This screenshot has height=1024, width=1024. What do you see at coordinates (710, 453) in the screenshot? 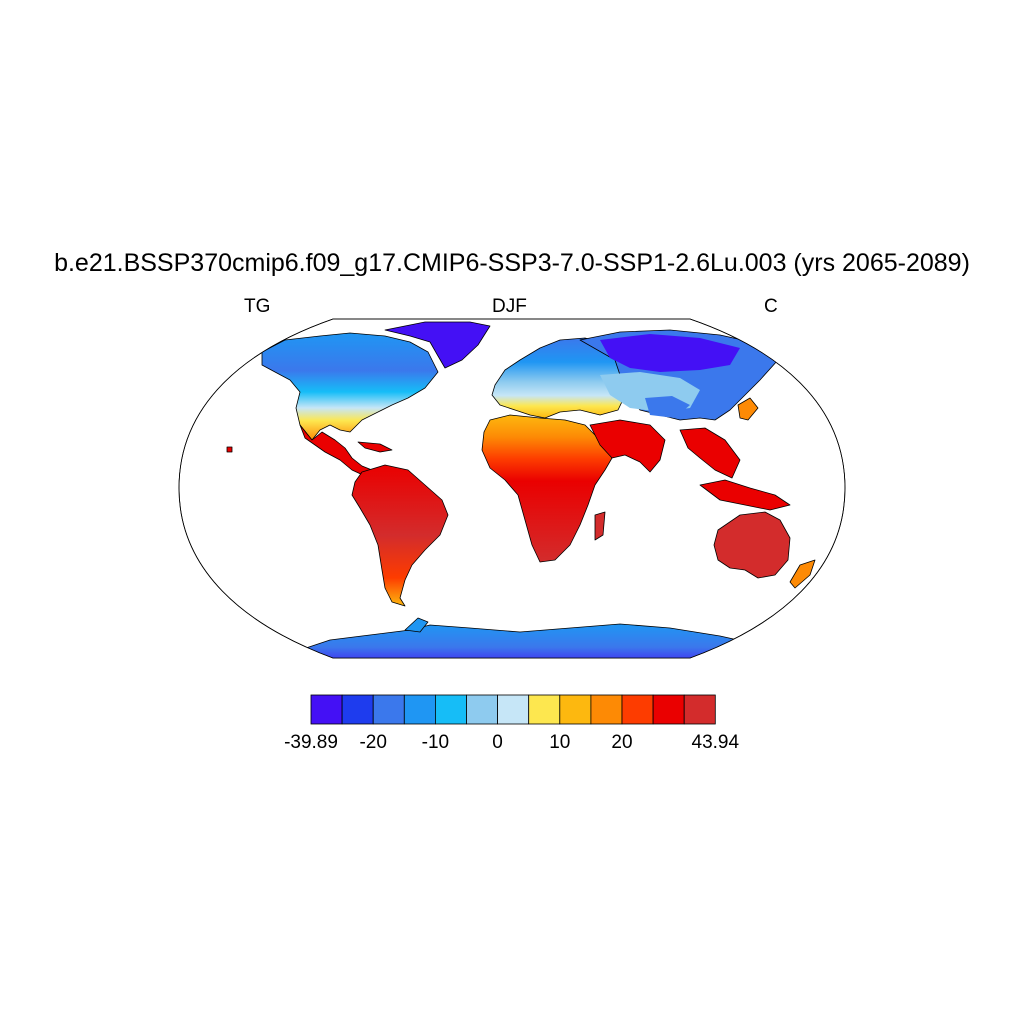
I see `southeast-asia` at bounding box center [710, 453].